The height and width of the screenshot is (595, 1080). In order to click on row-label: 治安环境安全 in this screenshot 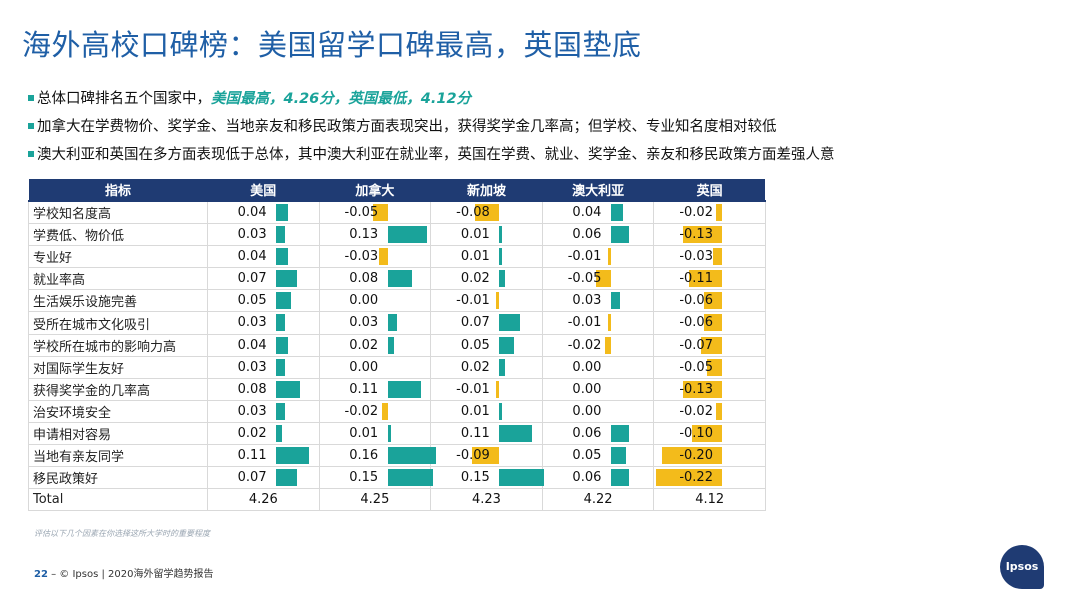, I will do `click(118, 411)`.